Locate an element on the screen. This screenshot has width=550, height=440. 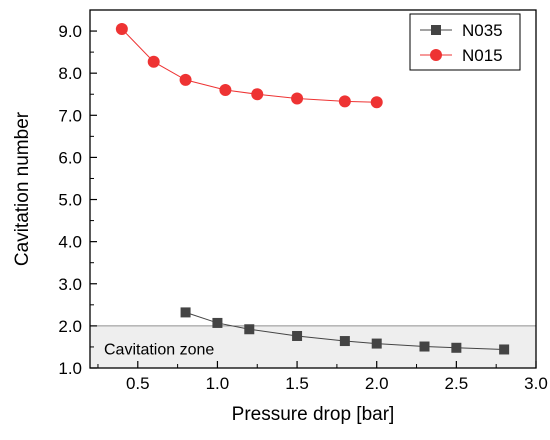
y-tick-label: 4.0 is located at coordinates (70, 242).